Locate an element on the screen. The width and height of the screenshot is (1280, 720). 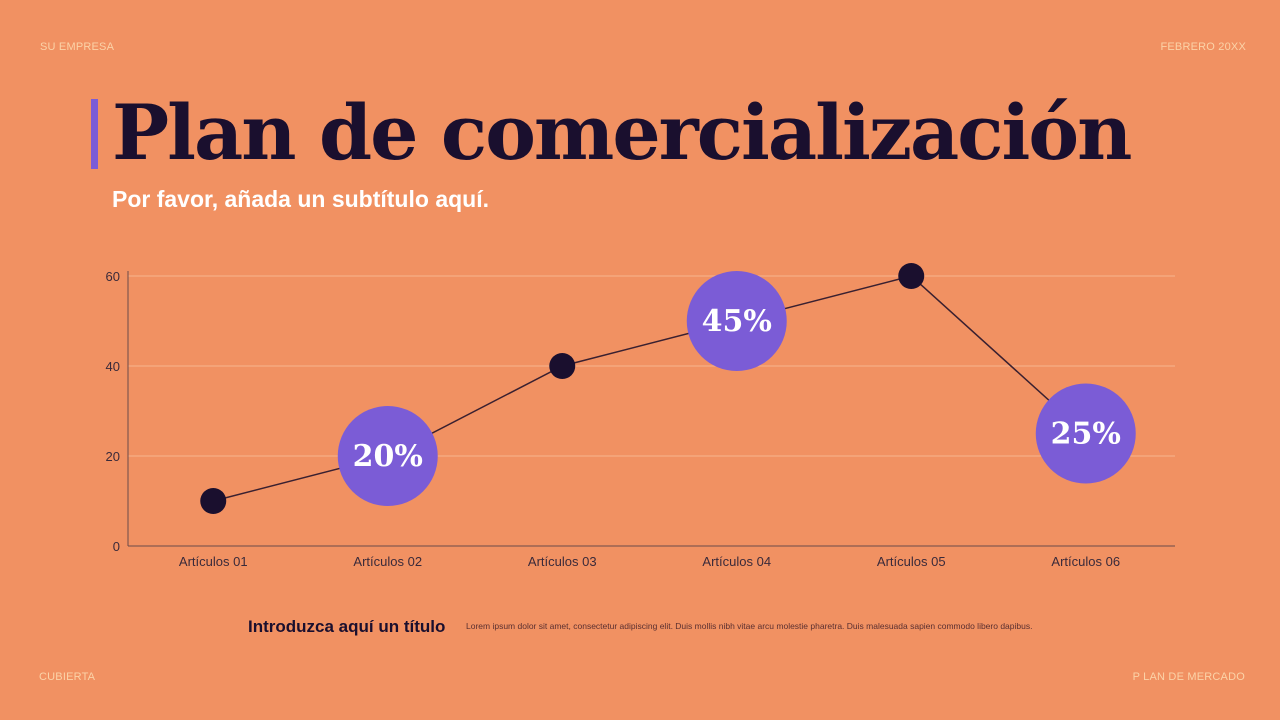
y-tick-label: 40 is located at coordinates (113, 366).